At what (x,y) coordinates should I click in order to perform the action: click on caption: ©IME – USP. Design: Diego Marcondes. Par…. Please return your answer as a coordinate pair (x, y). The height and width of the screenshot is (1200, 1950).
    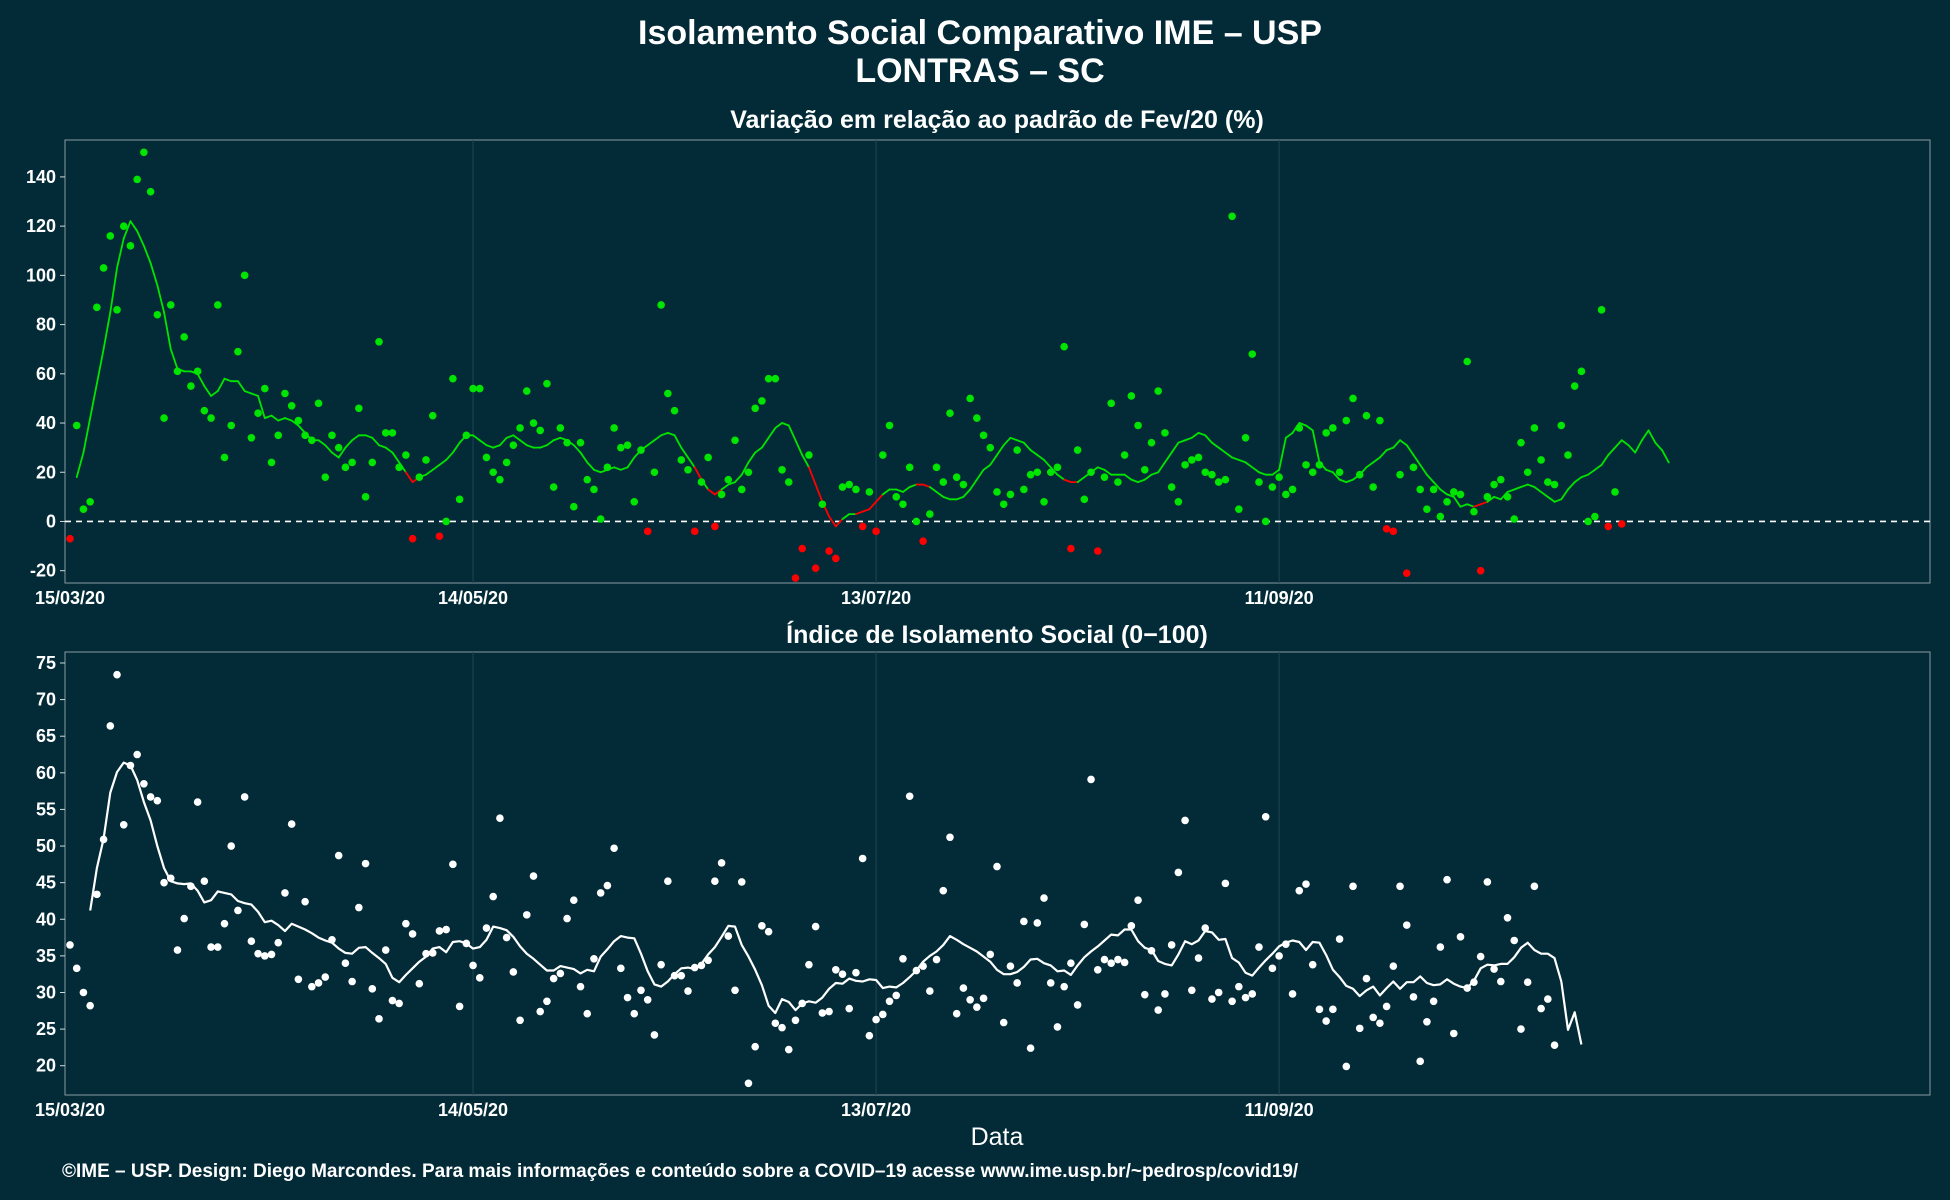
    Looking at the image, I should click on (680, 1171).